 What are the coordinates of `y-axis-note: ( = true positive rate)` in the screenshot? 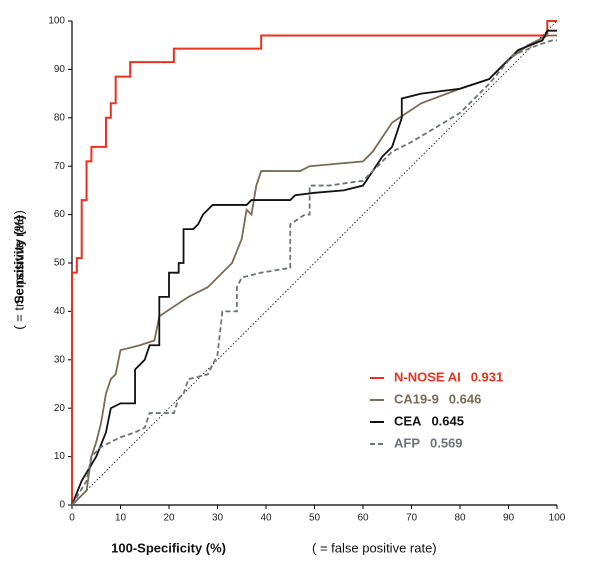 It's located at (18, 270).